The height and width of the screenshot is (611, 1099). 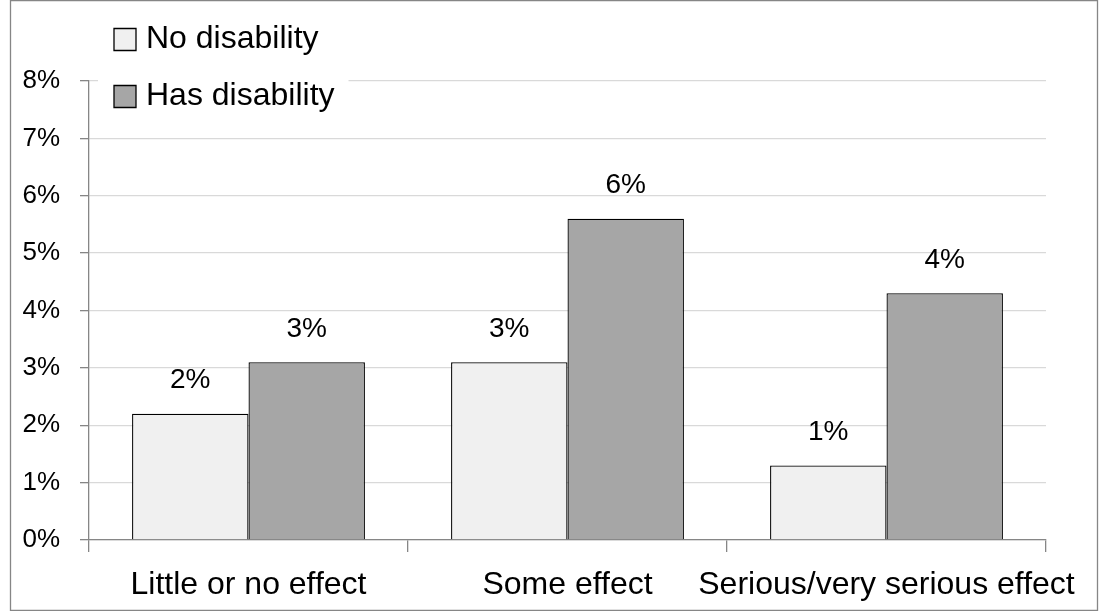 I want to click on y-tick-label: 4%, so click(x=41, y=308).